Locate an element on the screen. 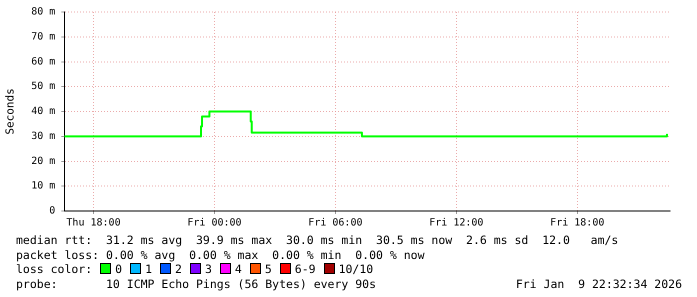  y-tick-label: 20 m is located at coordinates (43, 161).